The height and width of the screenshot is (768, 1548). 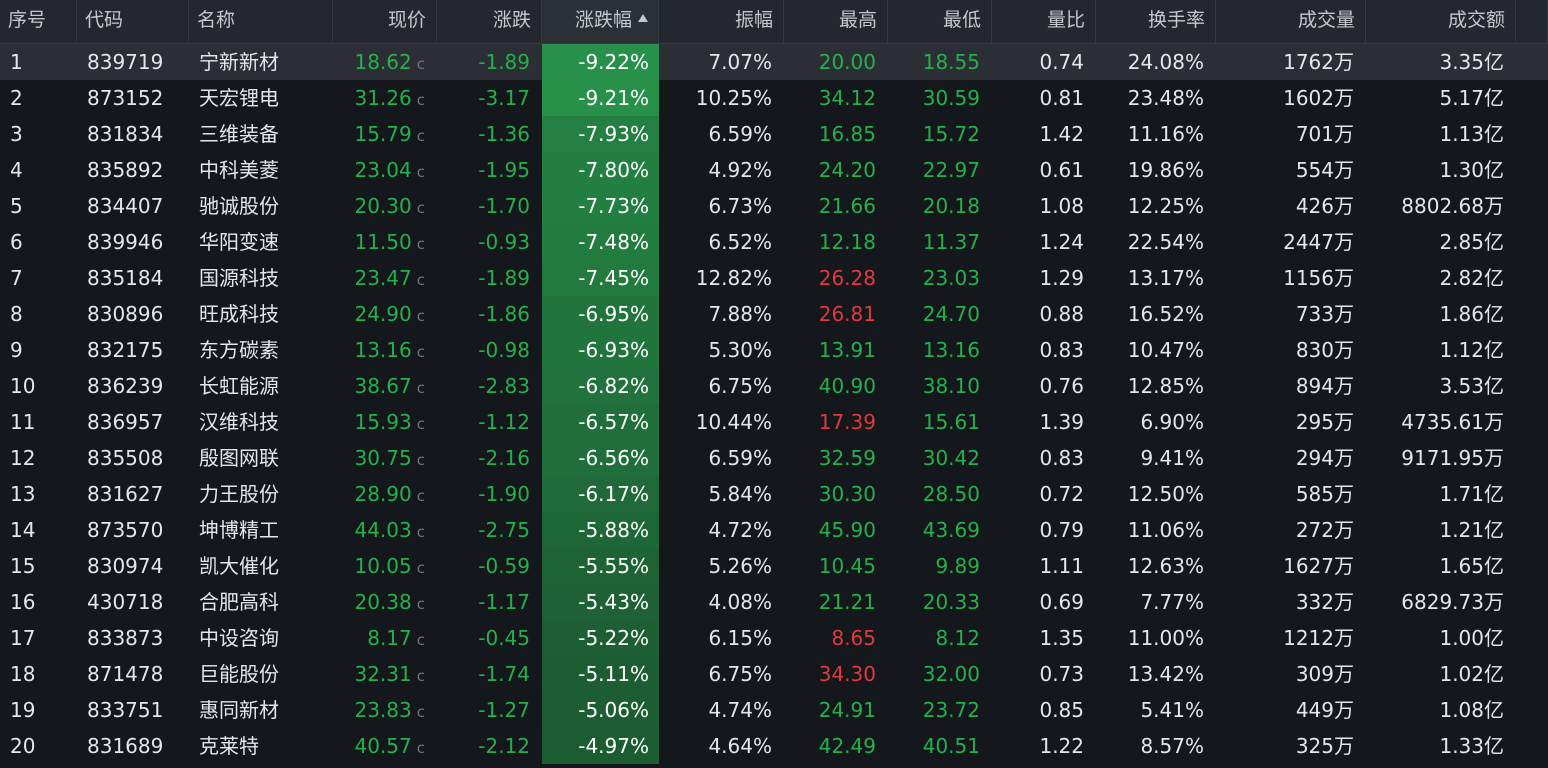 I want to click on cell-name: 中科美菱, so click(x=261, y=170).